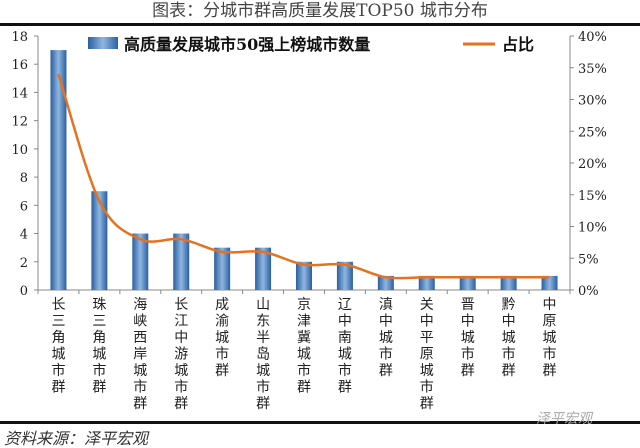  I want to click on left-tick-label: 4, so click(24, 235).